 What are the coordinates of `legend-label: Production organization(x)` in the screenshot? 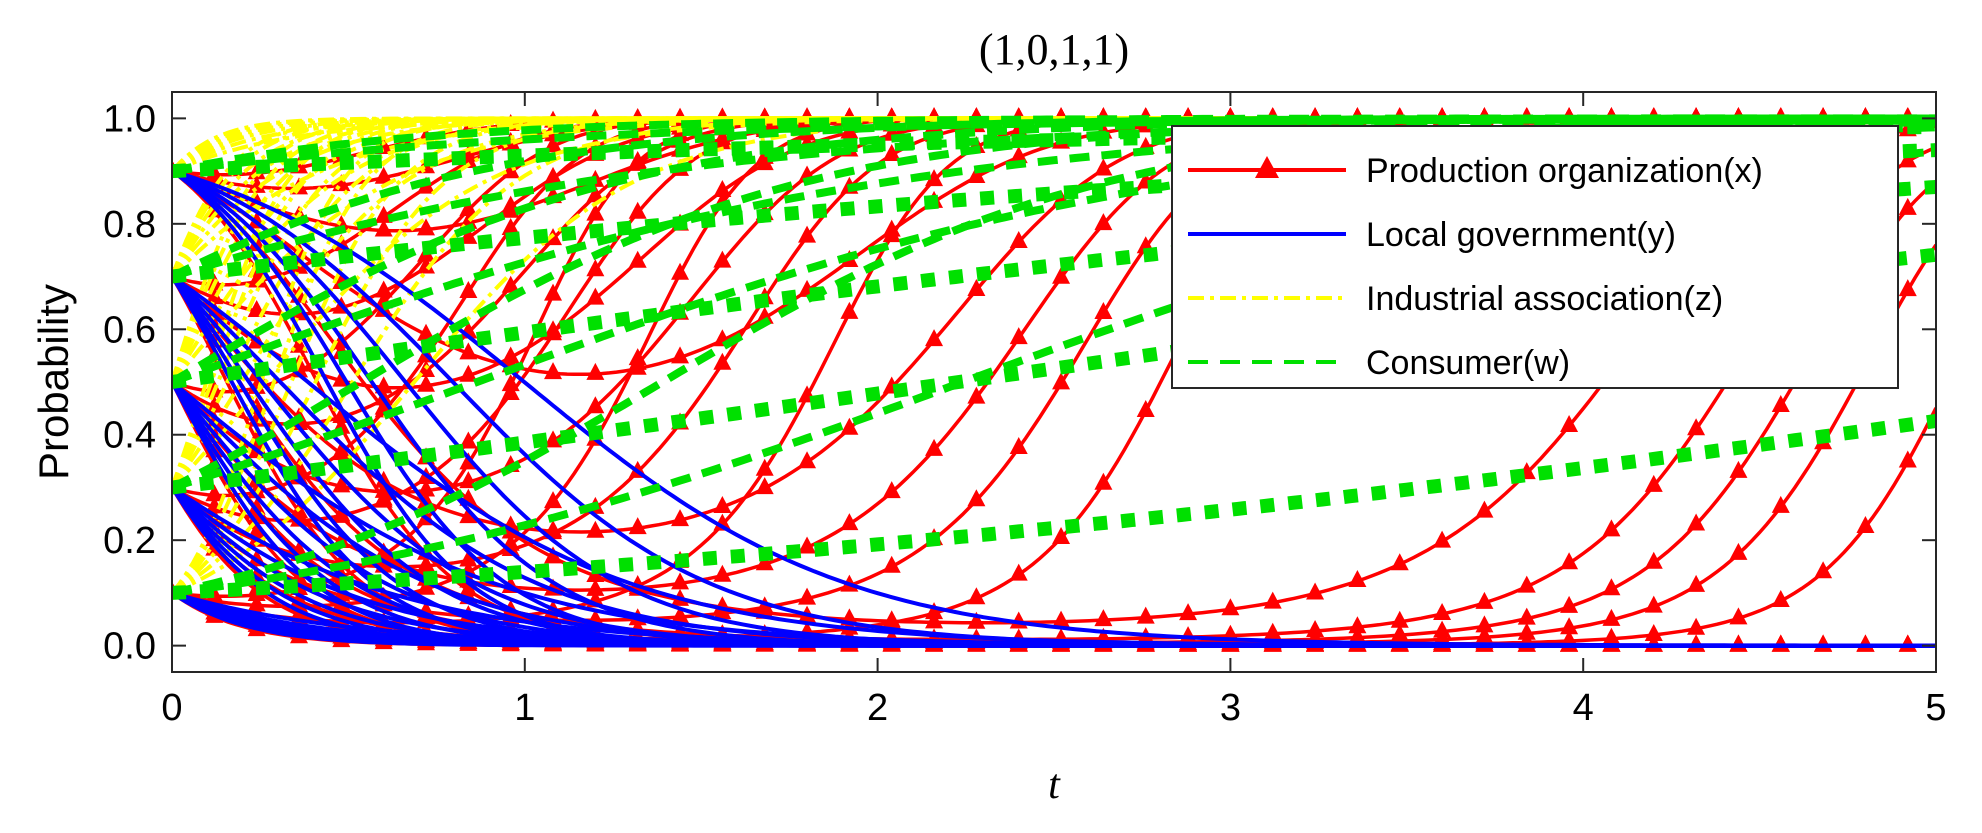 It's located at (1564, 171).